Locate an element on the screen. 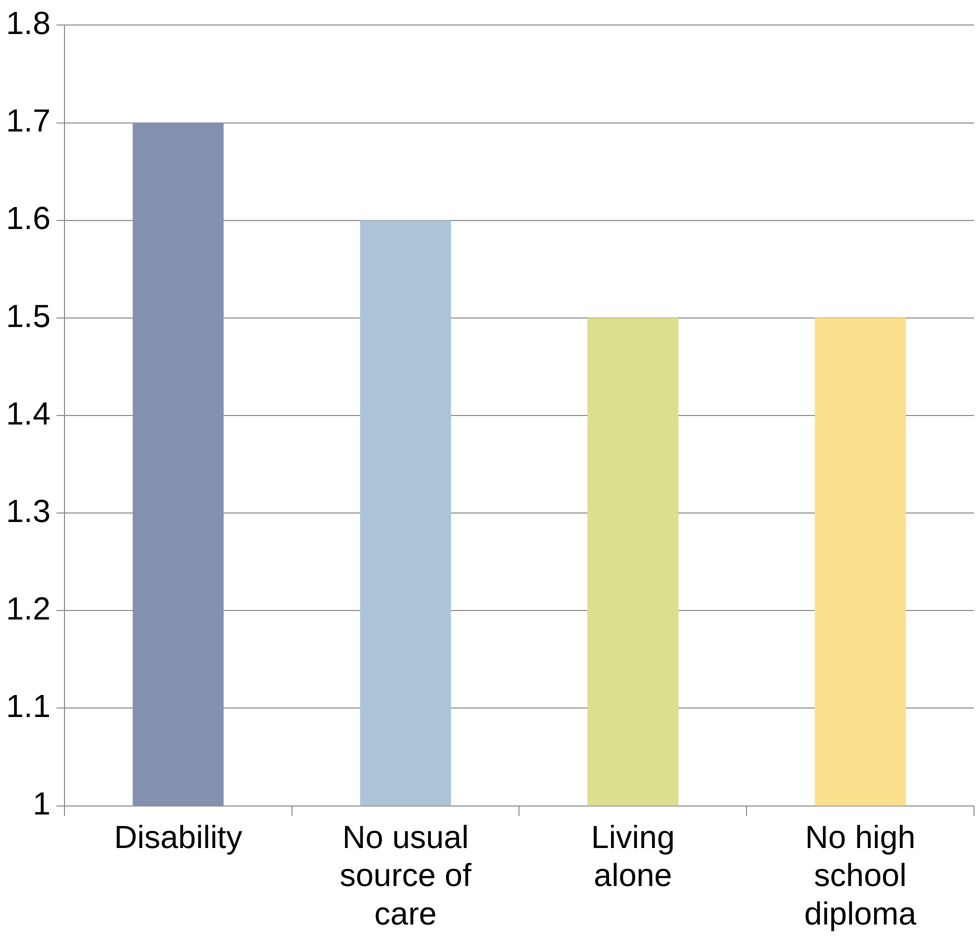 The image size is (976, 939). y-tick-label: 1 is located at coordinates (41, 804).